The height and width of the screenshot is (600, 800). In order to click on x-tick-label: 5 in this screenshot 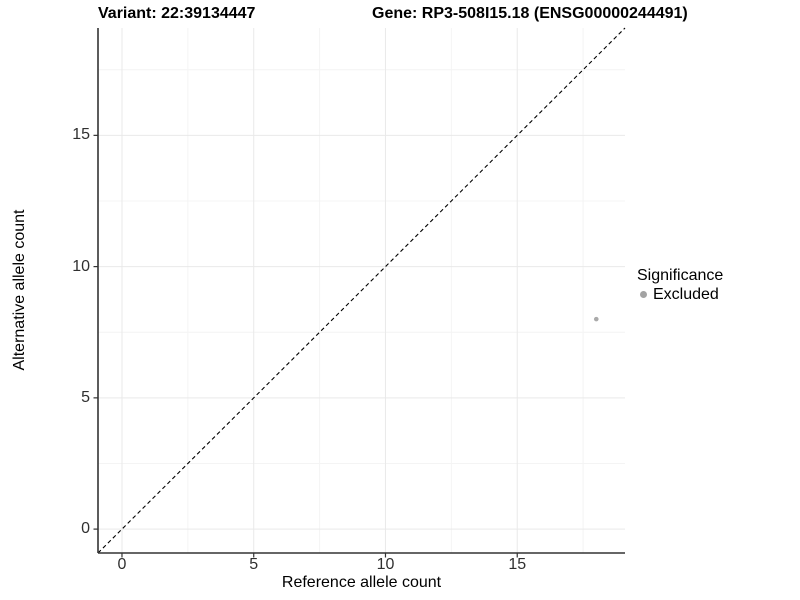, I will do `click(254, 564)`.